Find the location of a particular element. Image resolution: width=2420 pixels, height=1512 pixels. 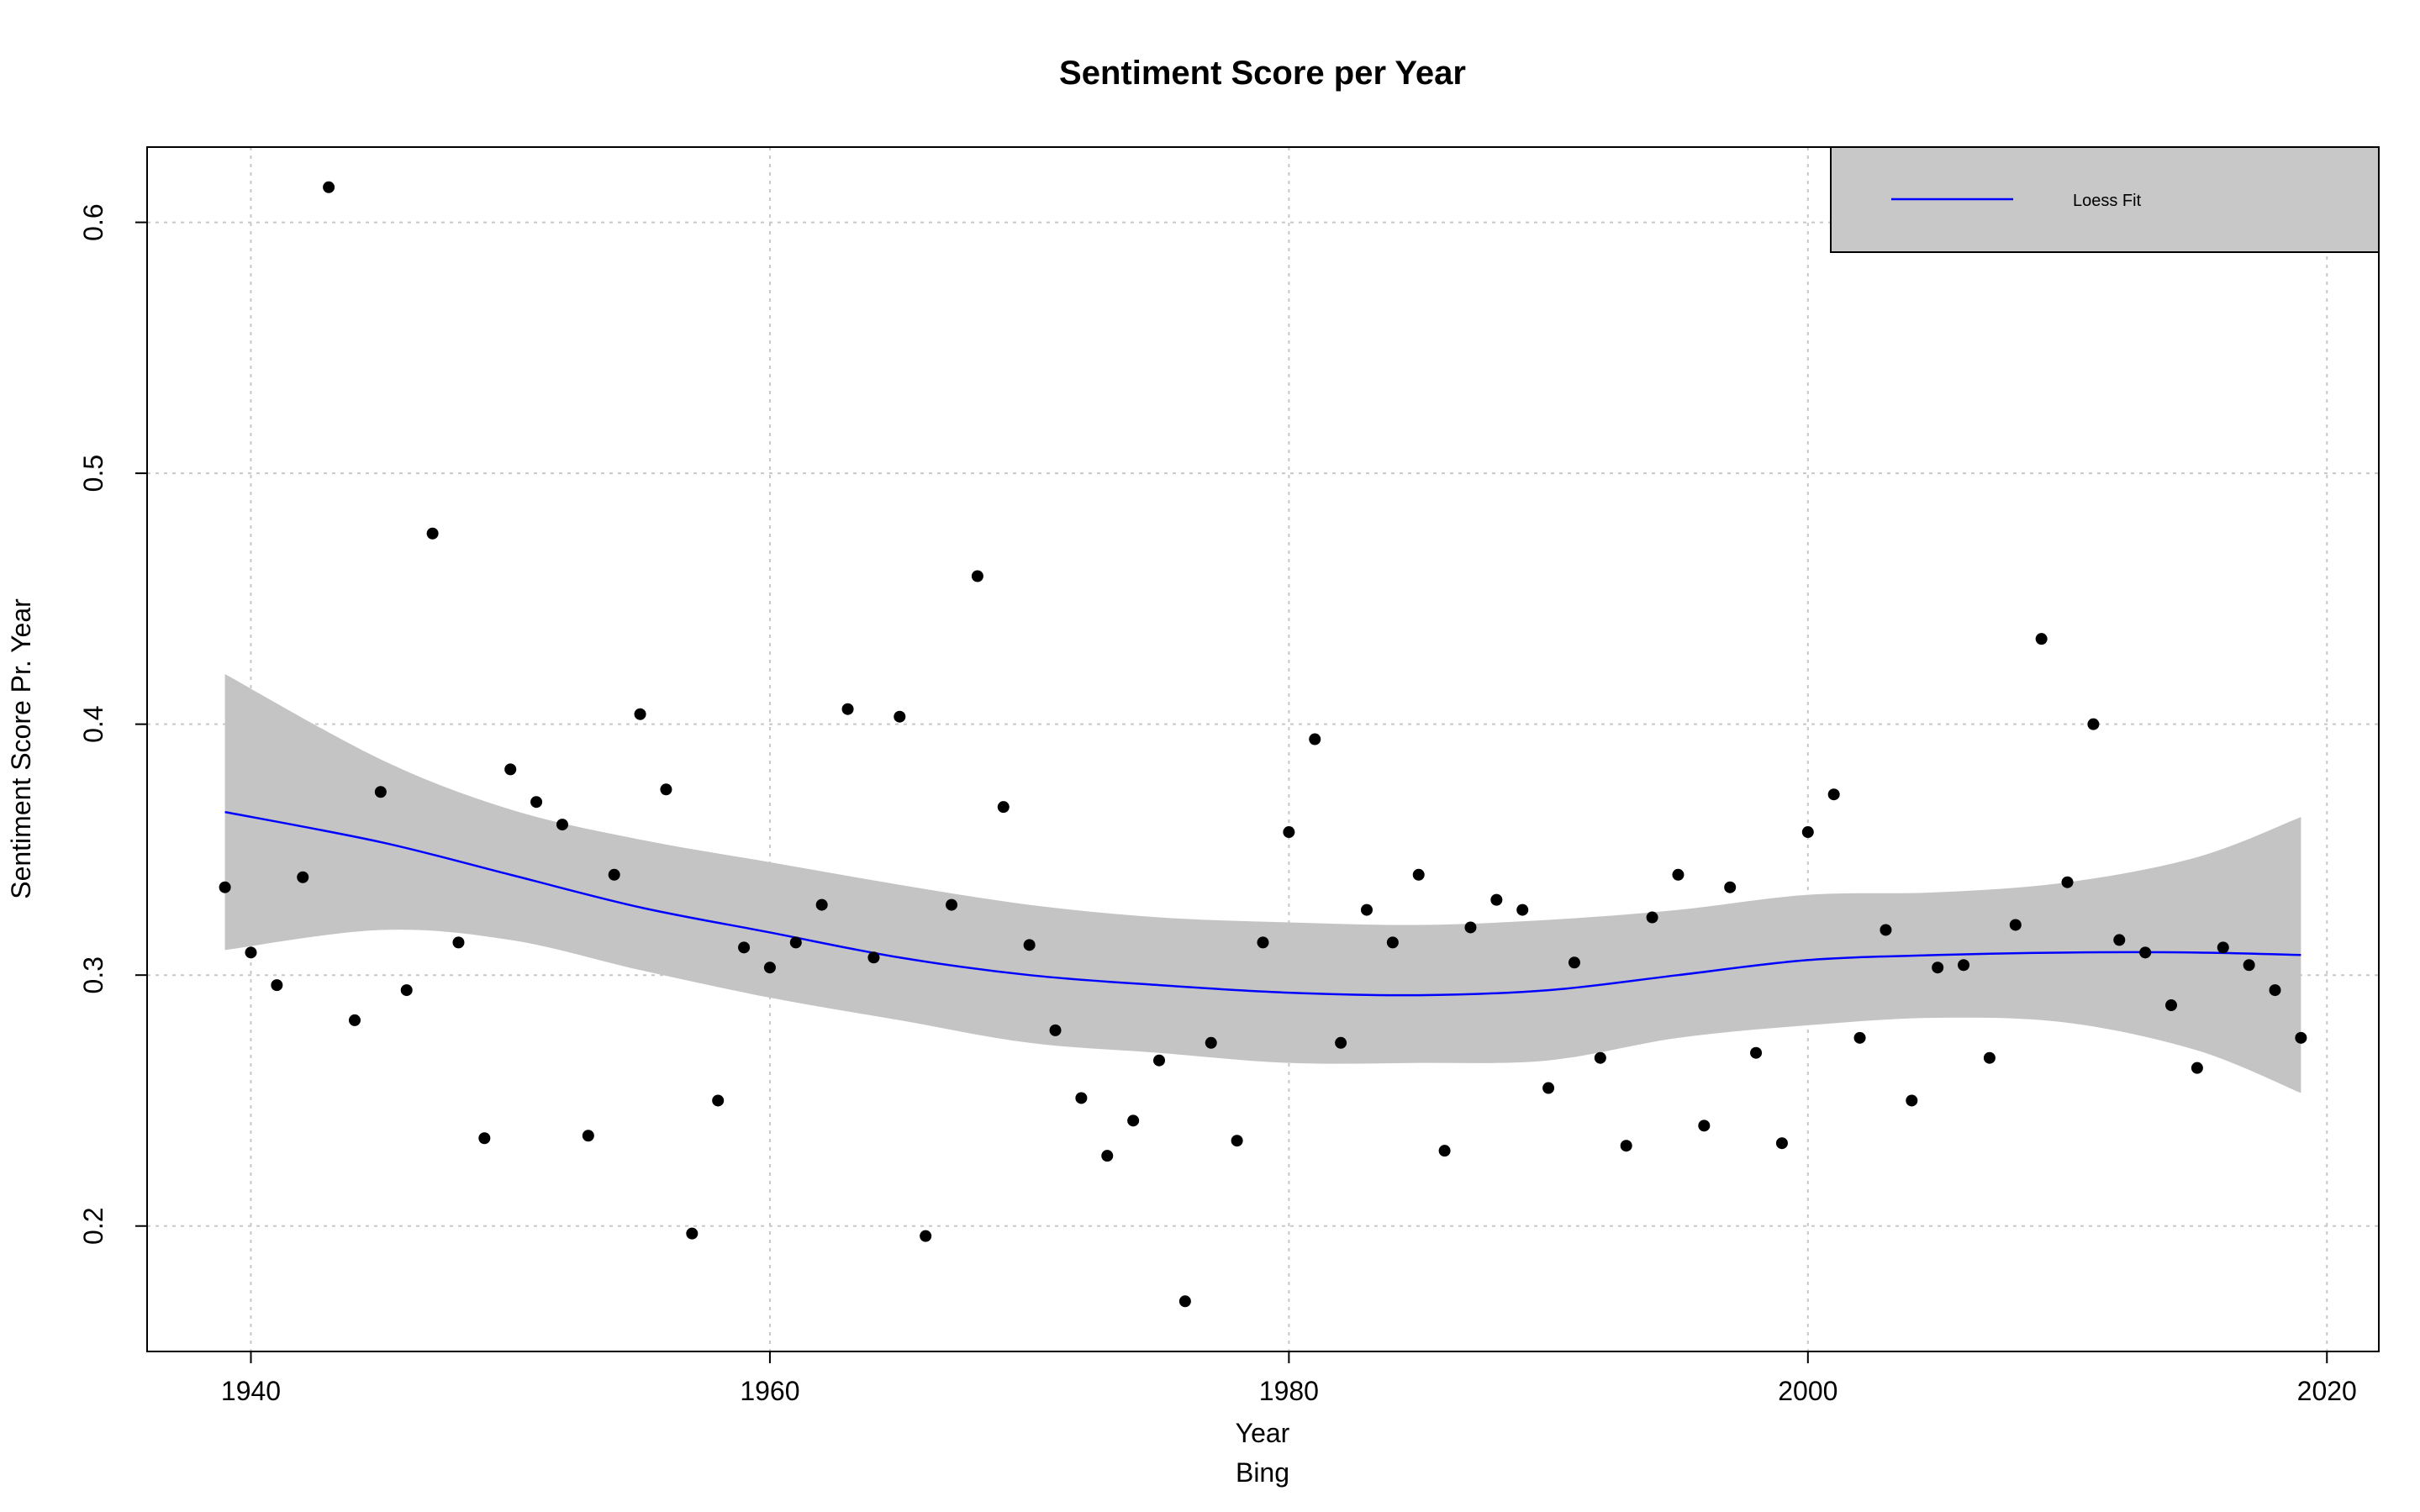

y-tick-label: 0.2 is located at coordinates (93, 1225).